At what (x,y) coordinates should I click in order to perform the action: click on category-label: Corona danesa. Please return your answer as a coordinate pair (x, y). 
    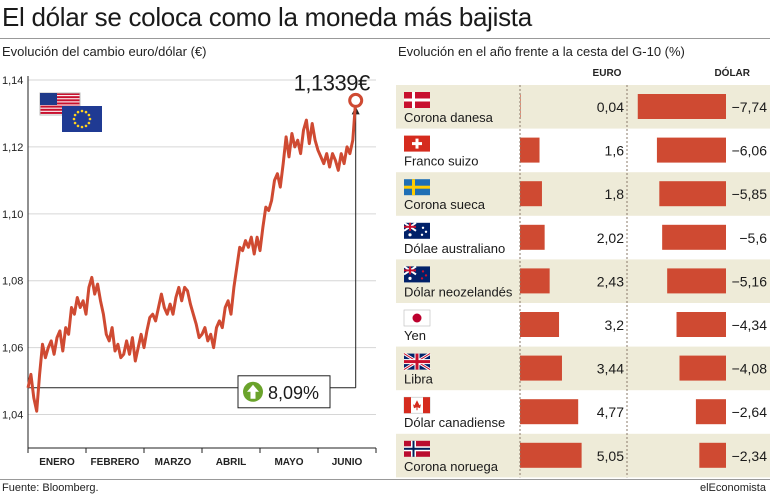
    Looking at the image, I should click on (449, 117).